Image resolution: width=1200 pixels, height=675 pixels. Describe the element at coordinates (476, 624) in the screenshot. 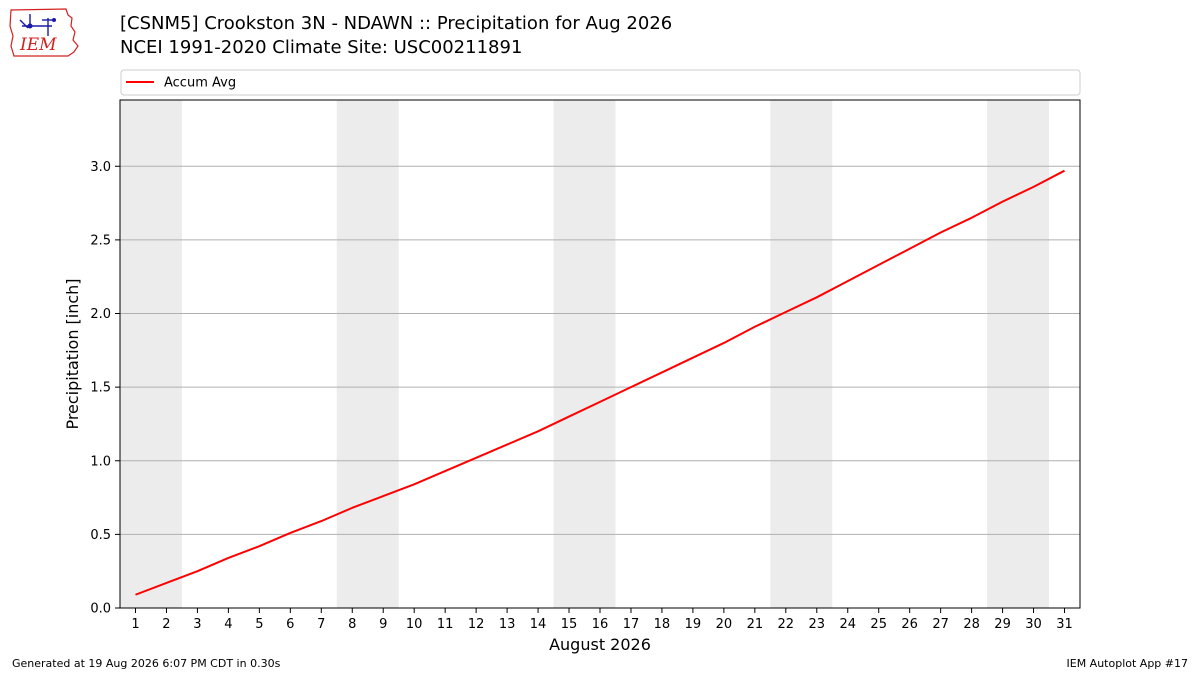

I see `x-tick-label-12: 12` at that location.